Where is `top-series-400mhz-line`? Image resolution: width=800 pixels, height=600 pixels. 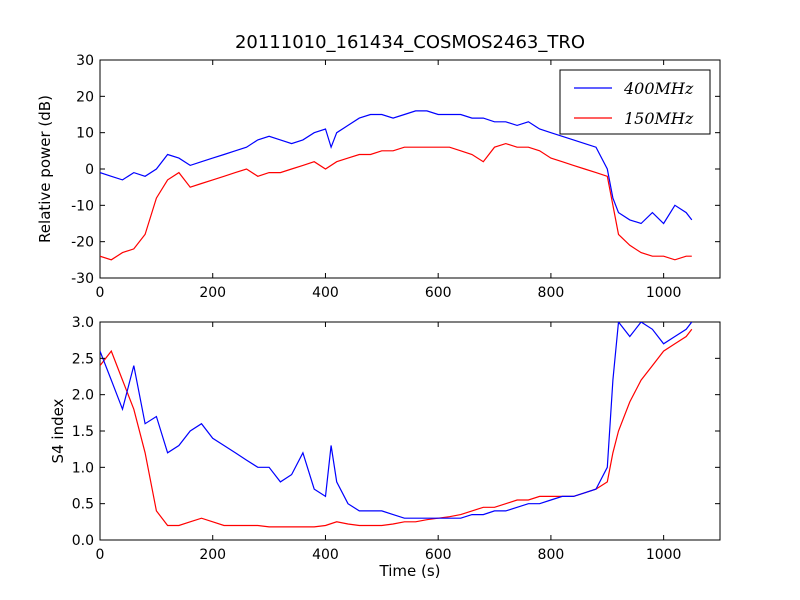 top-series-400mhz-line is located at coordinates (396, 167).